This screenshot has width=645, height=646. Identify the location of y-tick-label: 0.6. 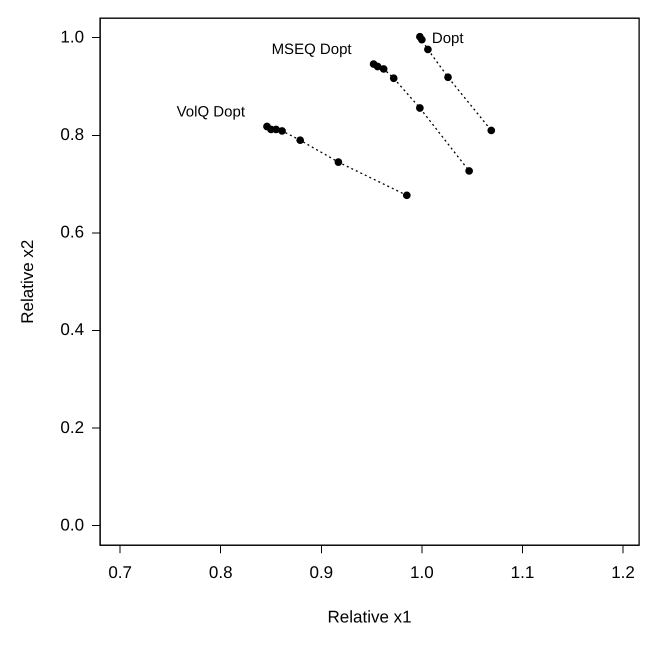
(72, 232).